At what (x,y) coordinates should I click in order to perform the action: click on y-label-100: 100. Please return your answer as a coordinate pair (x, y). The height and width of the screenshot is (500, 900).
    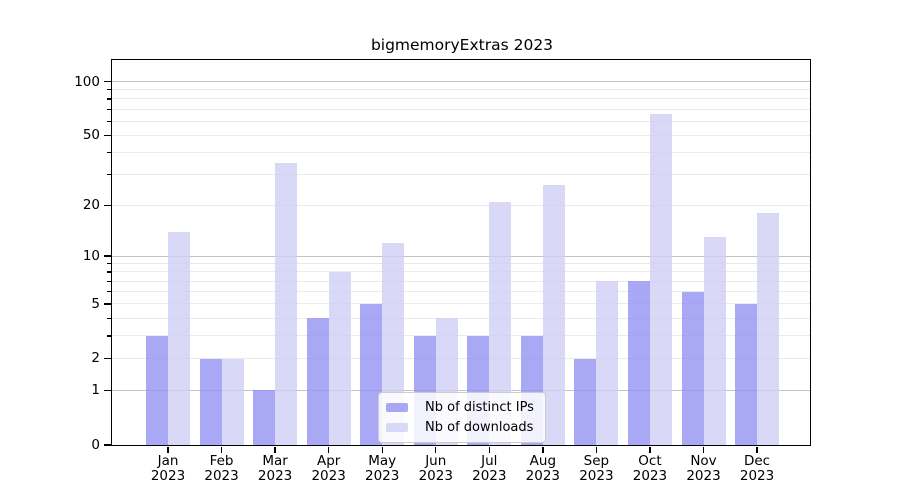
    Looking at the image, I should click on (87, 81).